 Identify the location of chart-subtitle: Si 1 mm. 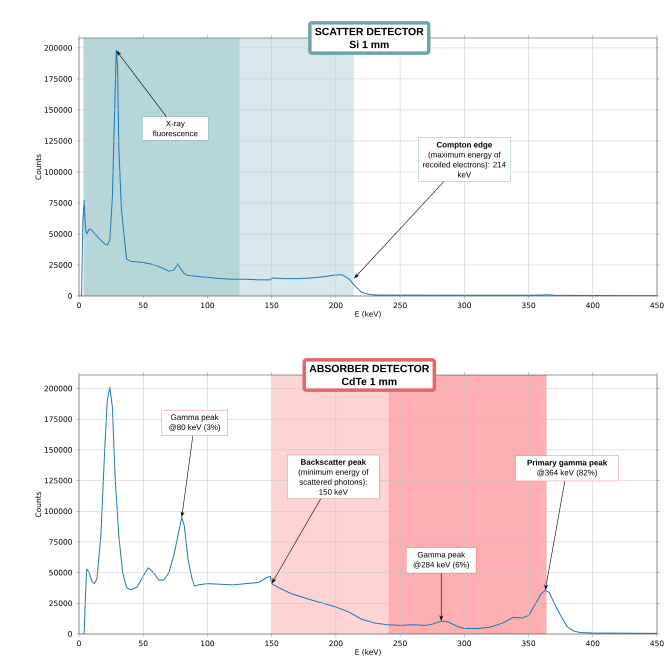
(369, 44).